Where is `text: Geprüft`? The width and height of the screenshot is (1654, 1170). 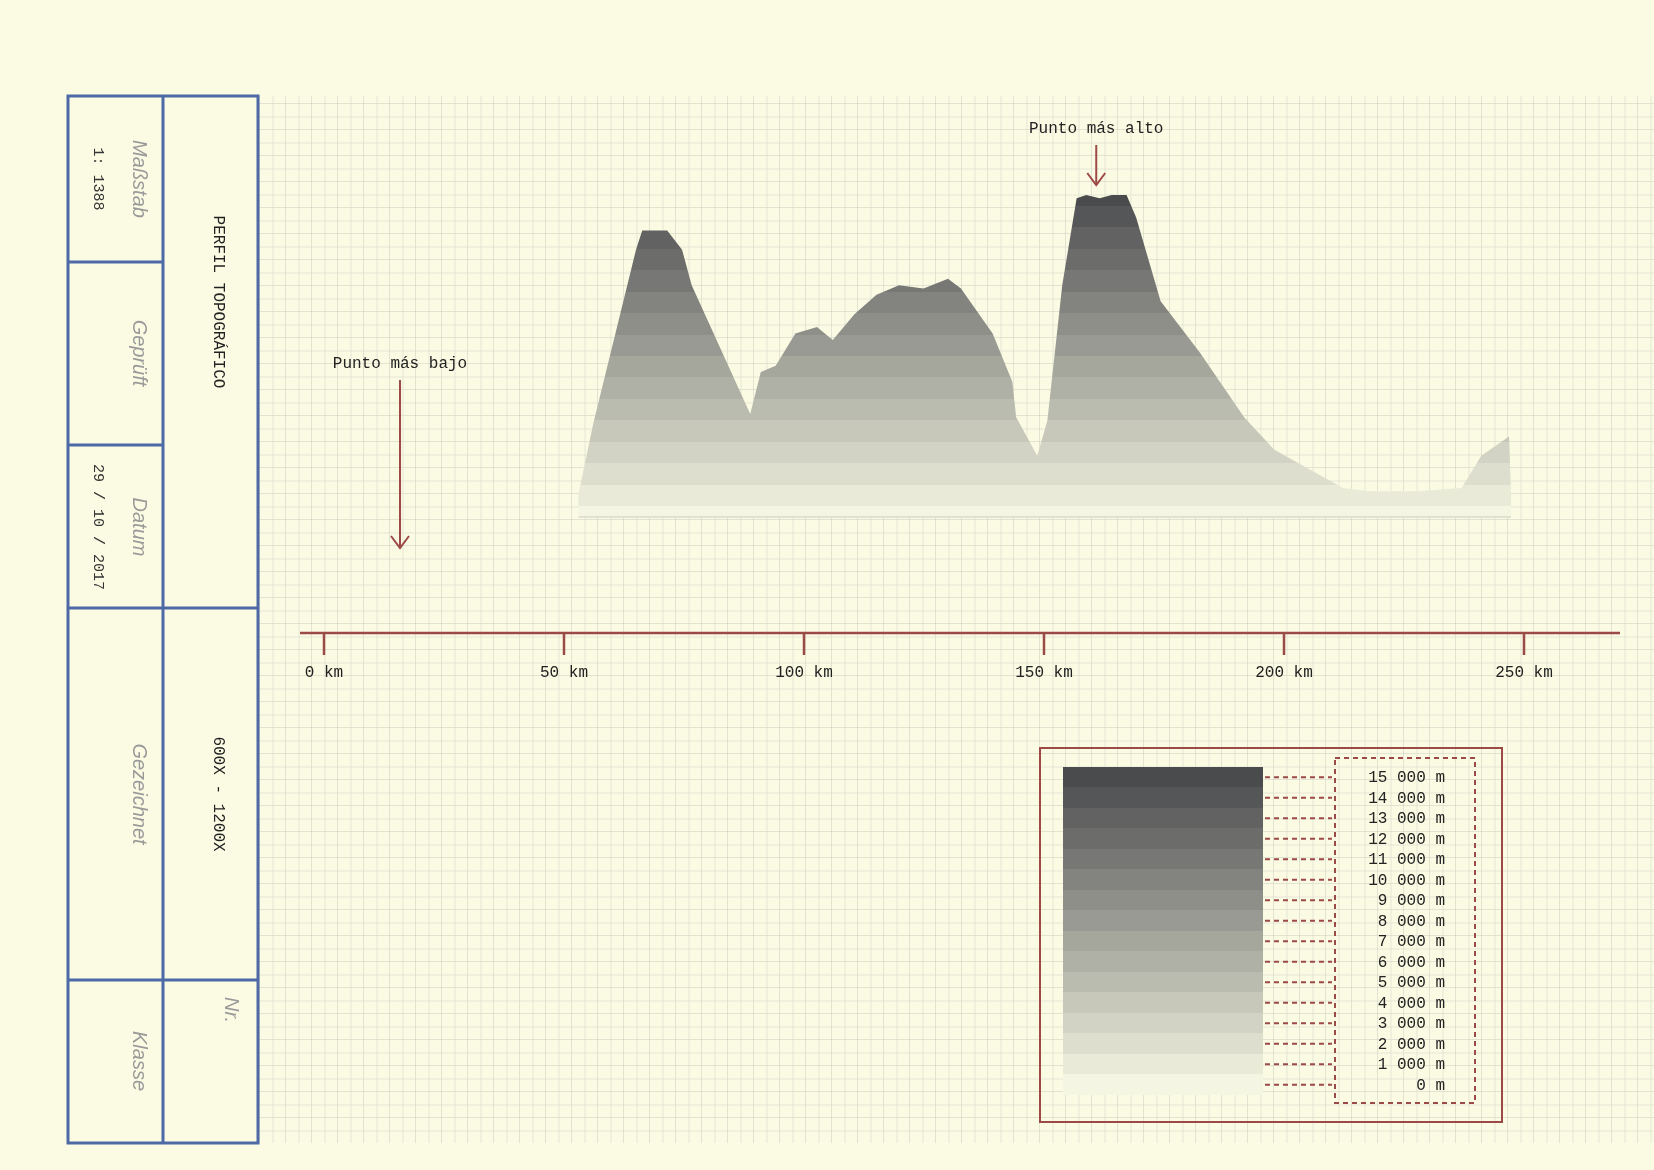
text: Geprüft is located at coordinates (139, 353).